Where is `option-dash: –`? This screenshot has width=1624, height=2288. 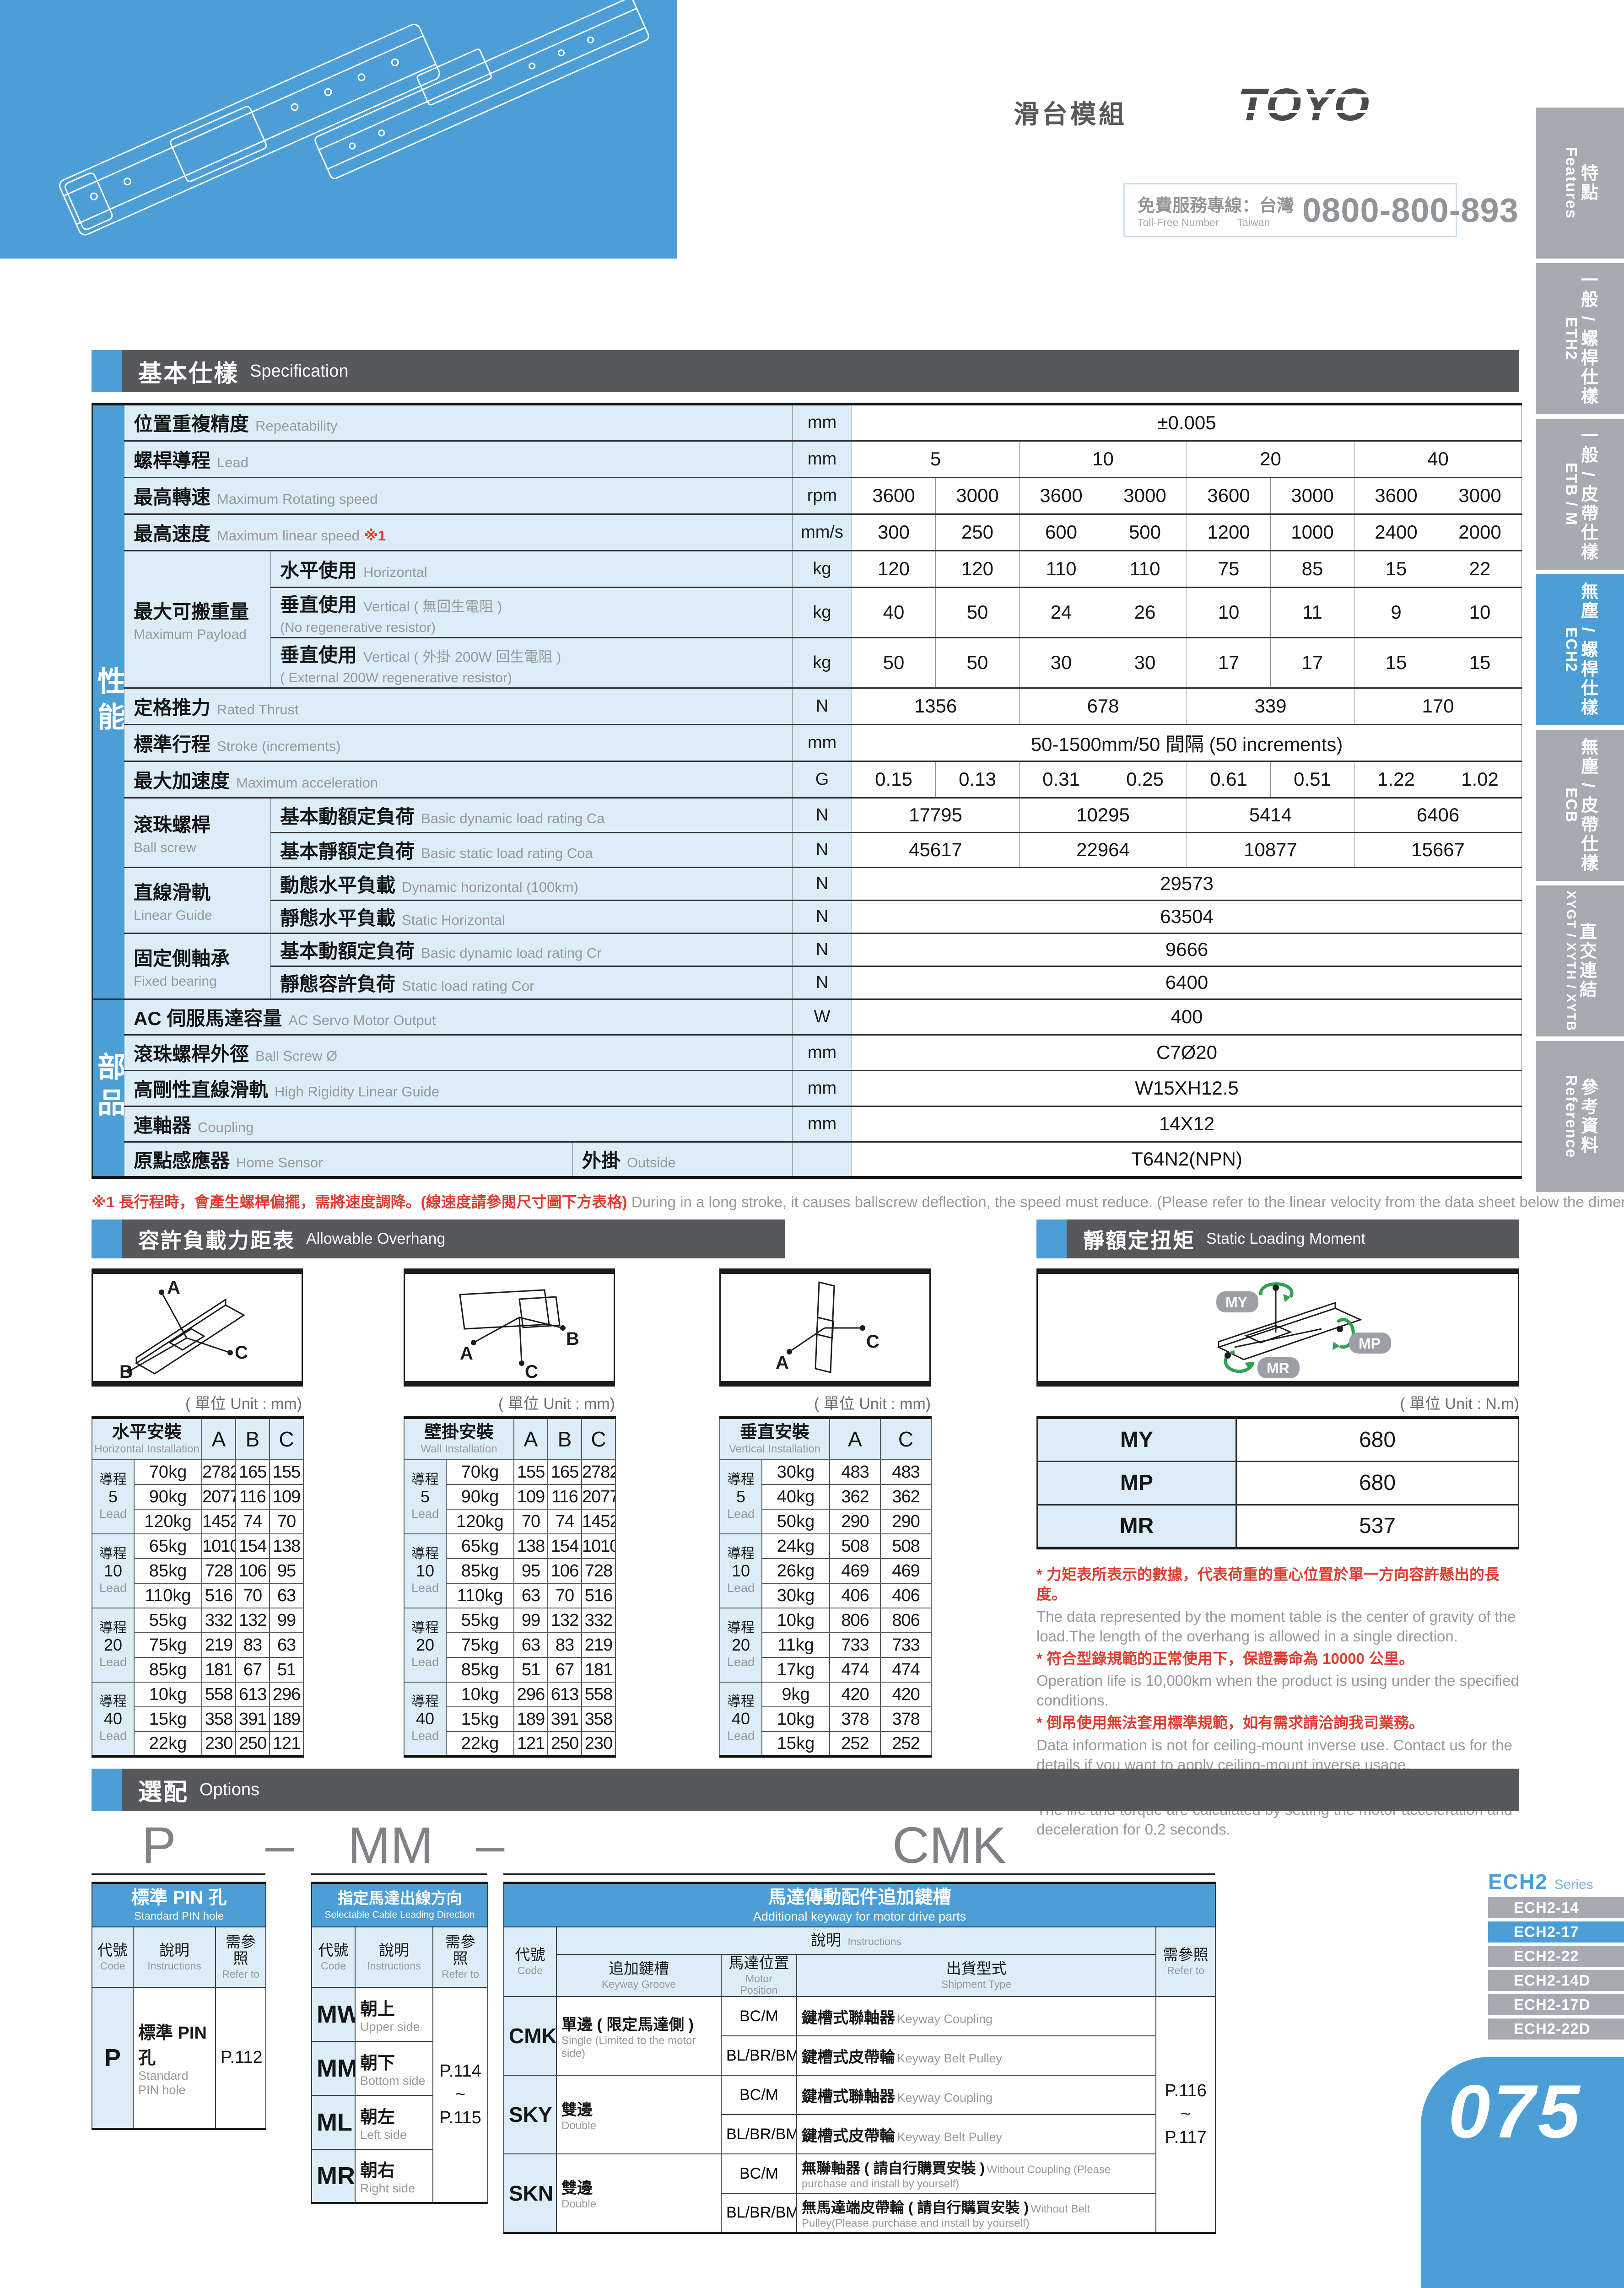
option-dash: – is located at coordinates (279, 1845).